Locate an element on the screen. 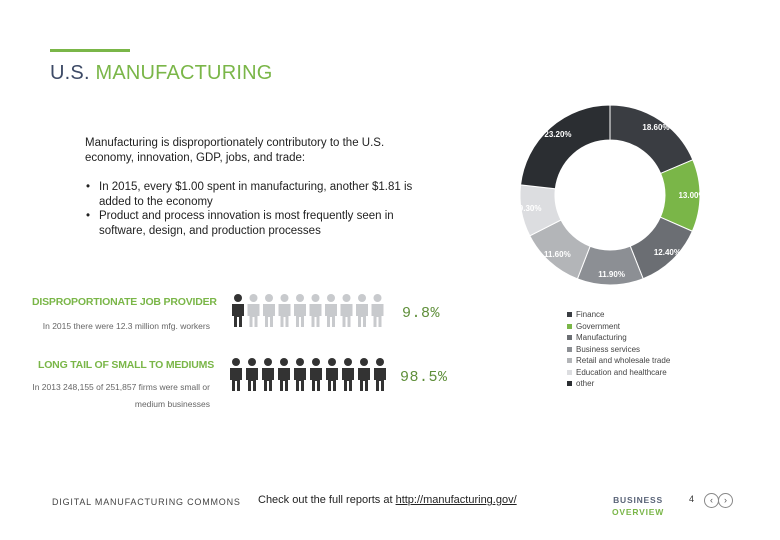 The width and height of the screenshot is (780, 540). title-lead: U.S. is located at coordinates (70, 73).